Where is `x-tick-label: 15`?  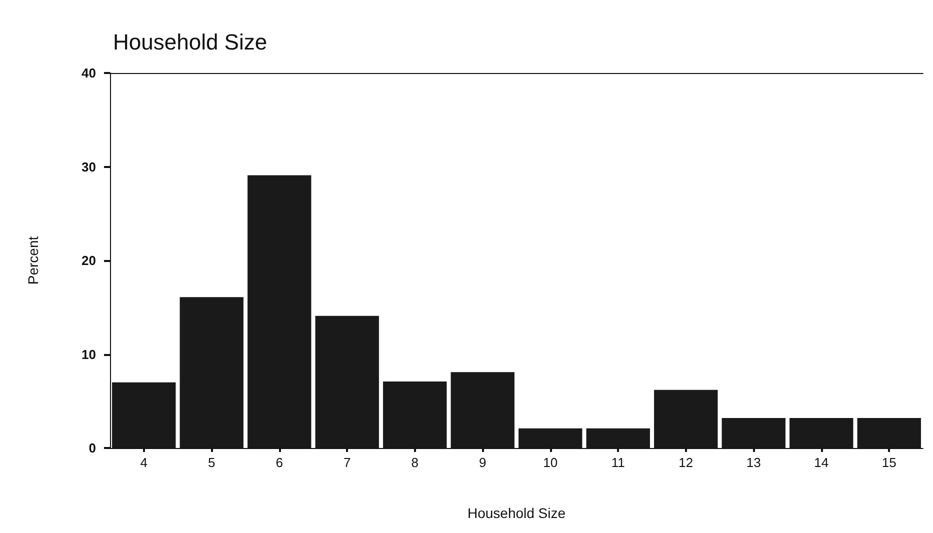
x-tick-label: 15 is located at coordinates (889, 462).